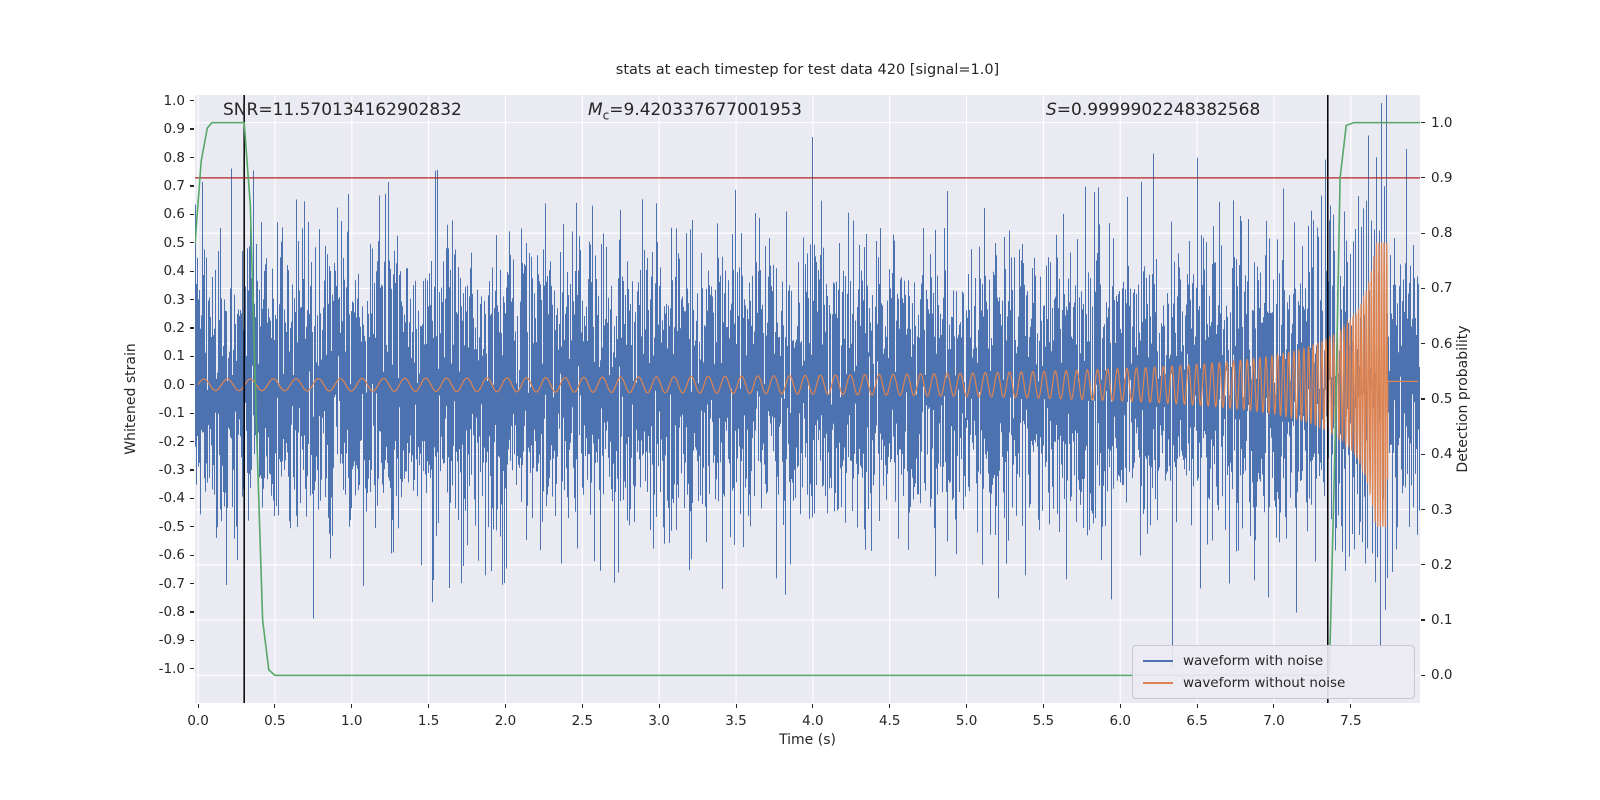 The image size is (1600, 800). What do you see at coordinates (174, 242) in the screenshot?
I see `y-tick-label-left: 0.5` at bounding box center [174, 242].